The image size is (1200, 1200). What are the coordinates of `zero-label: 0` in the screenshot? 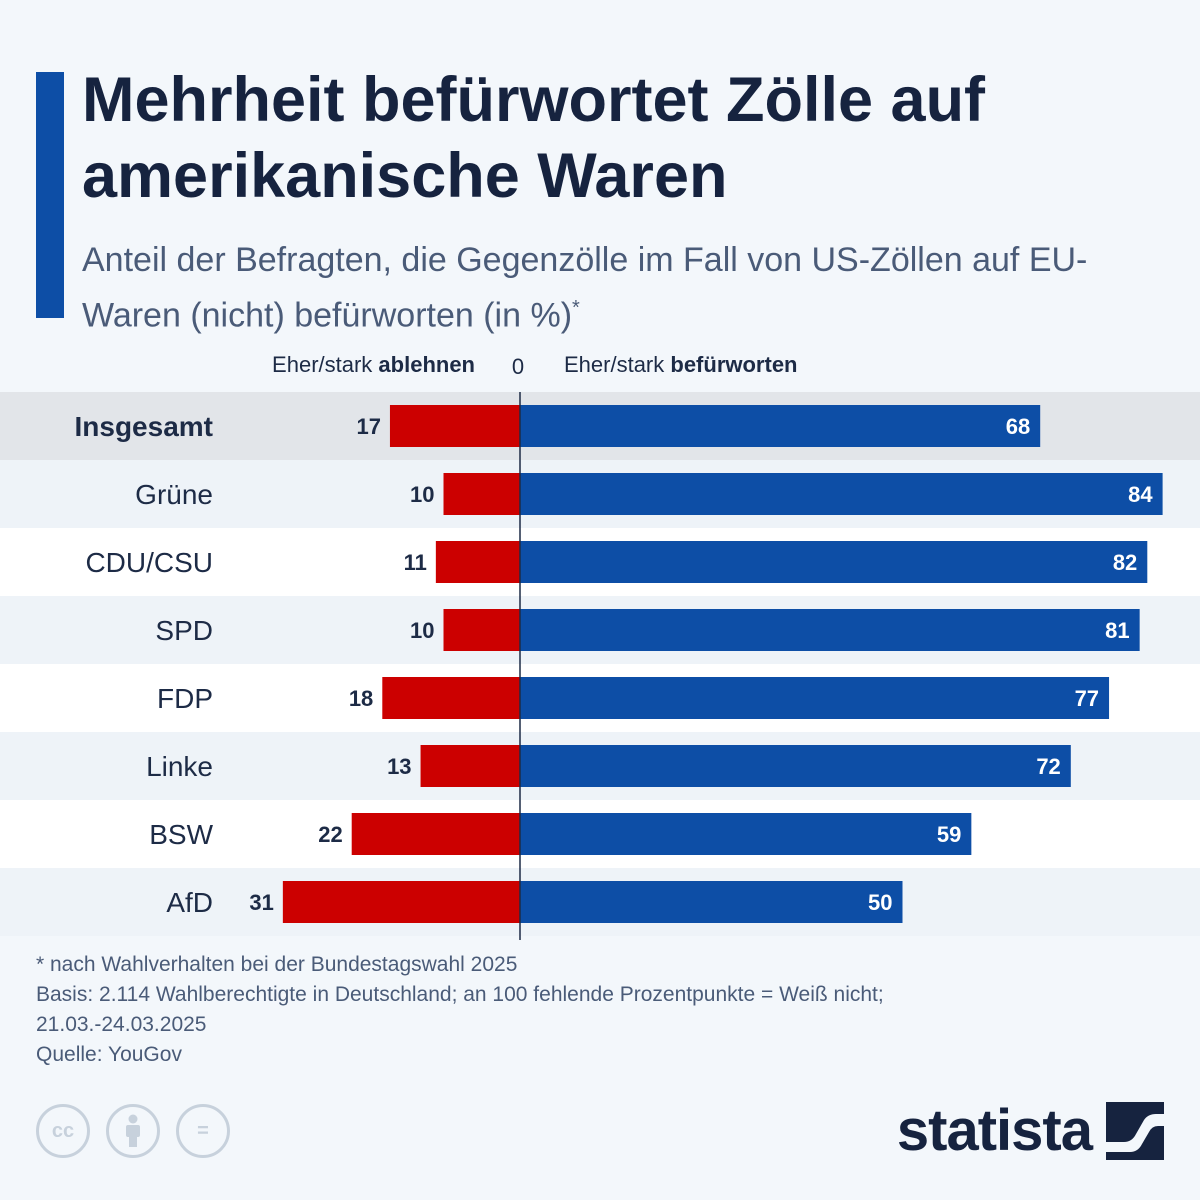 It's located at (518, 366).